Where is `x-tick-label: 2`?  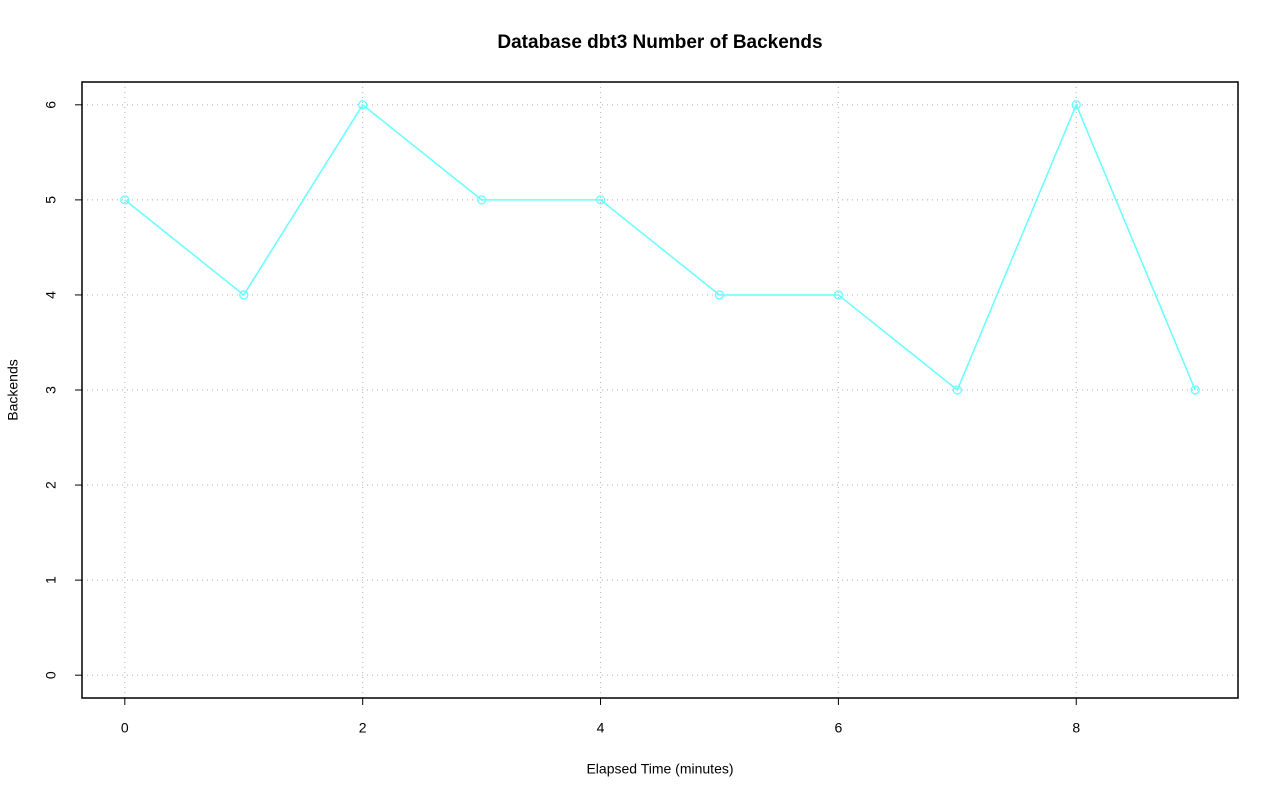
x-tick-label: 2 is located at coordinates (363, 728).